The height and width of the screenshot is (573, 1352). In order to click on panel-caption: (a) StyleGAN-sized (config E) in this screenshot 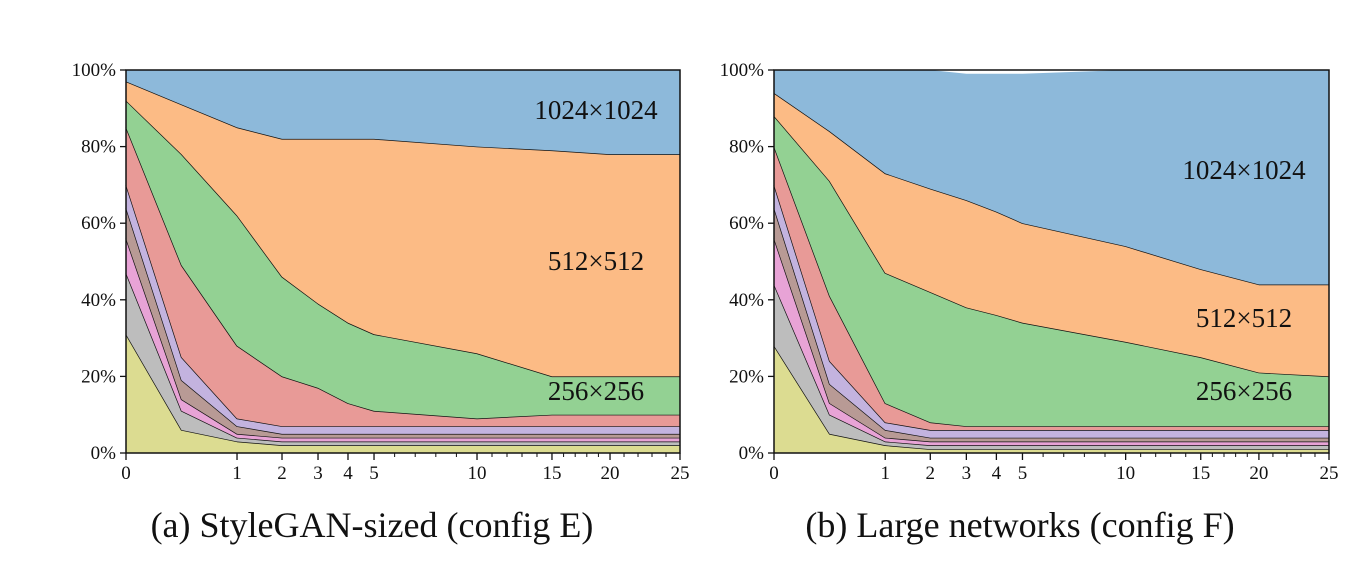, I will do `click(372, 525)`.